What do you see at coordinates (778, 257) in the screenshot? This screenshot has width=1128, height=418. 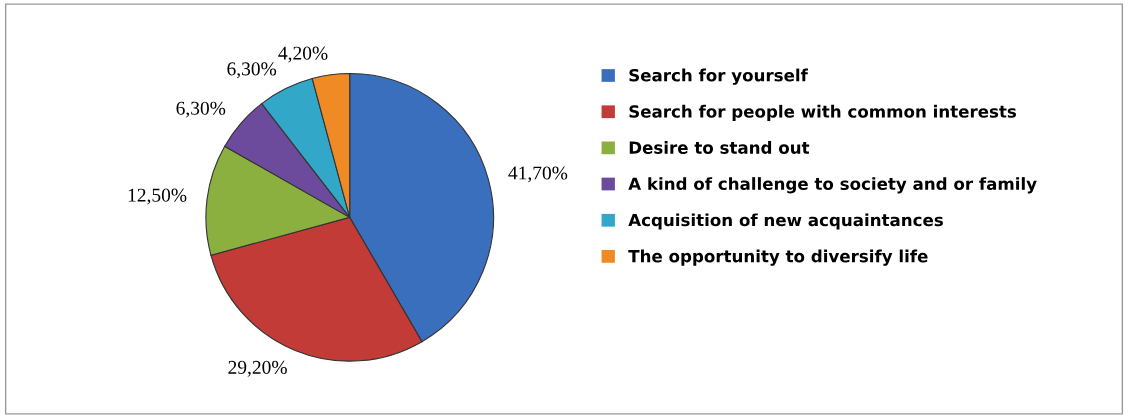 I see `legend-label: The opportunity to diversify life` at bounding box center [778, 257].